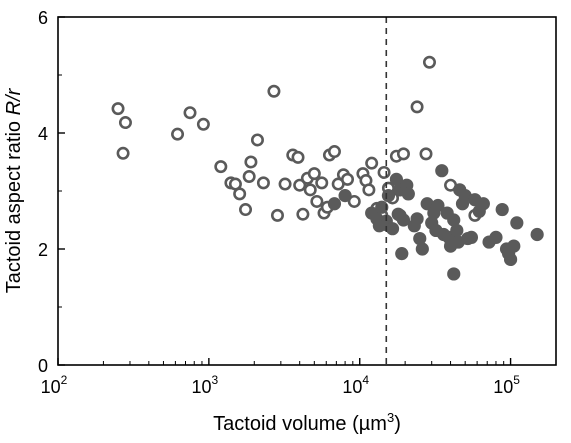 The height and width of the screenshot is (443, 571). What do you see at coordinates (355, 385) in the screenshot?
I see `x-tick-label: 10⁴` at bounding box center [355, 385].